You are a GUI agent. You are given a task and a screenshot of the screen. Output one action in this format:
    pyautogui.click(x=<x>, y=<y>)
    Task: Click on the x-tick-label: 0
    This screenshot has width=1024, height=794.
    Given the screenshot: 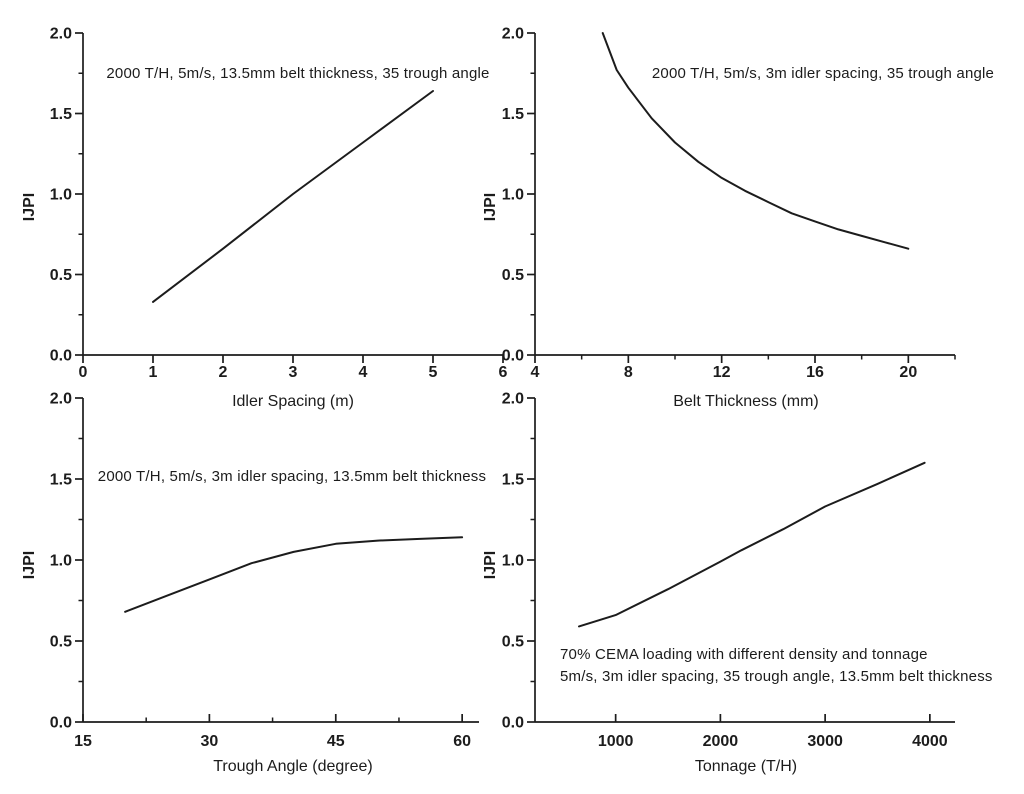 What is the action you would take?
    pyautogui.click(x=83, y=372)
    